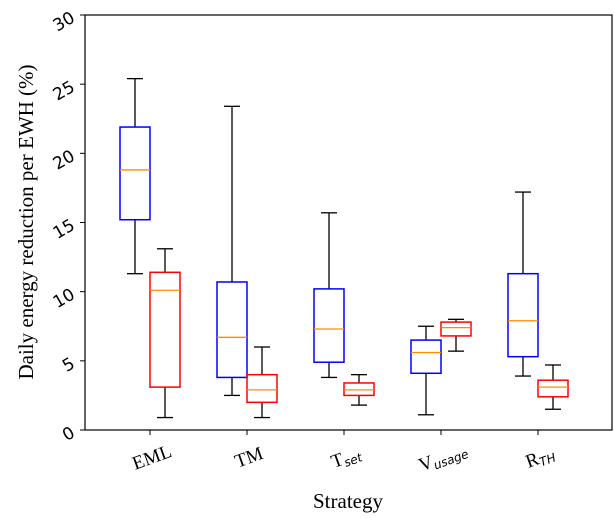  What do you see at coordinates (64, 160) in the screenshot?
I see `y-tick-label: 20` at bounding box center [64, 160].